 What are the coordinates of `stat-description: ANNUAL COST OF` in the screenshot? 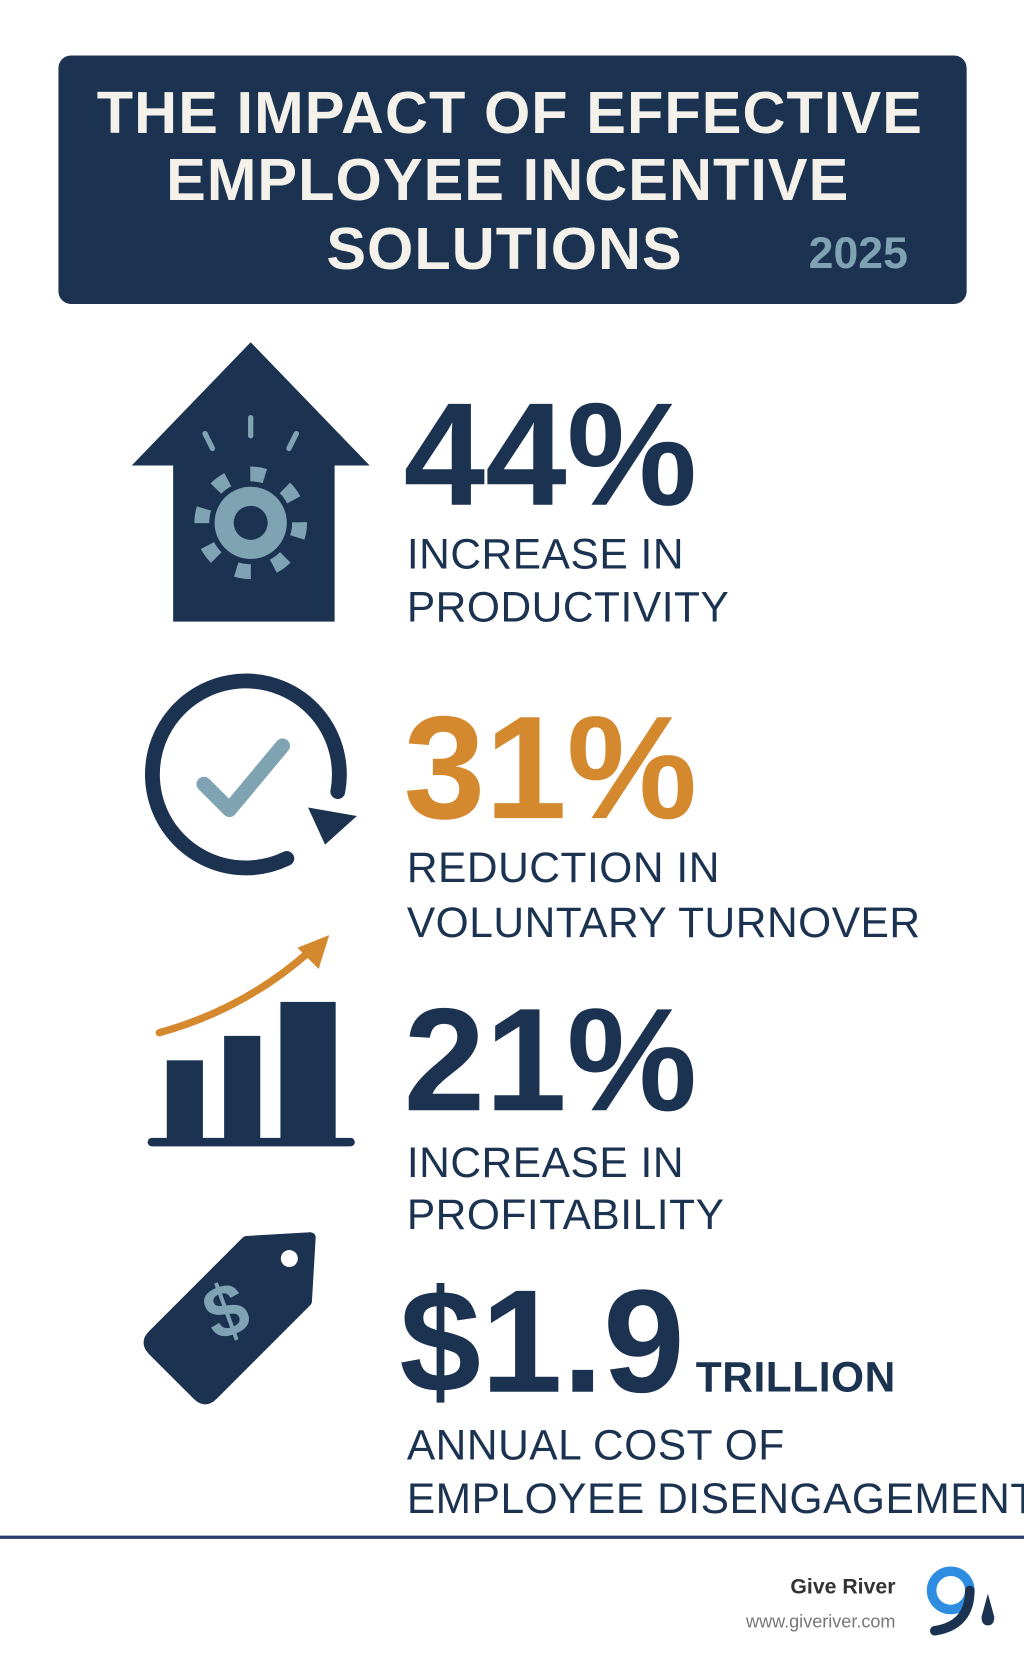 It's located at (596, 1446).